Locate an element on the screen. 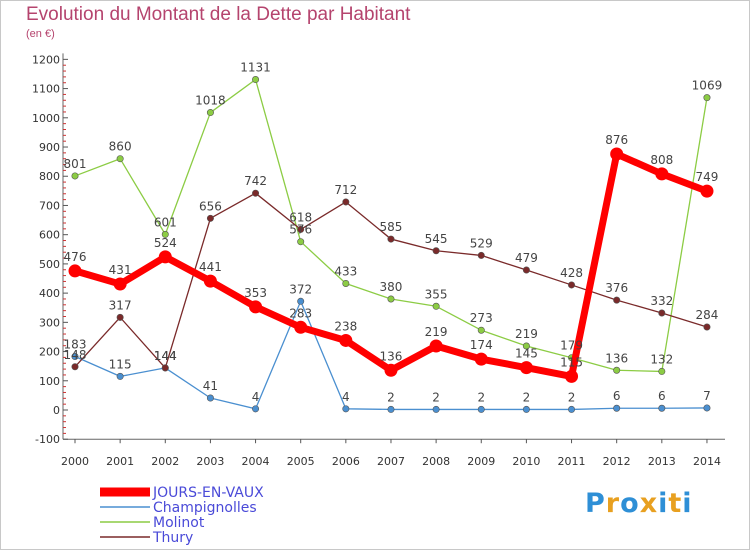  y-tick-label: 200 is located at coordinates (49, 352).